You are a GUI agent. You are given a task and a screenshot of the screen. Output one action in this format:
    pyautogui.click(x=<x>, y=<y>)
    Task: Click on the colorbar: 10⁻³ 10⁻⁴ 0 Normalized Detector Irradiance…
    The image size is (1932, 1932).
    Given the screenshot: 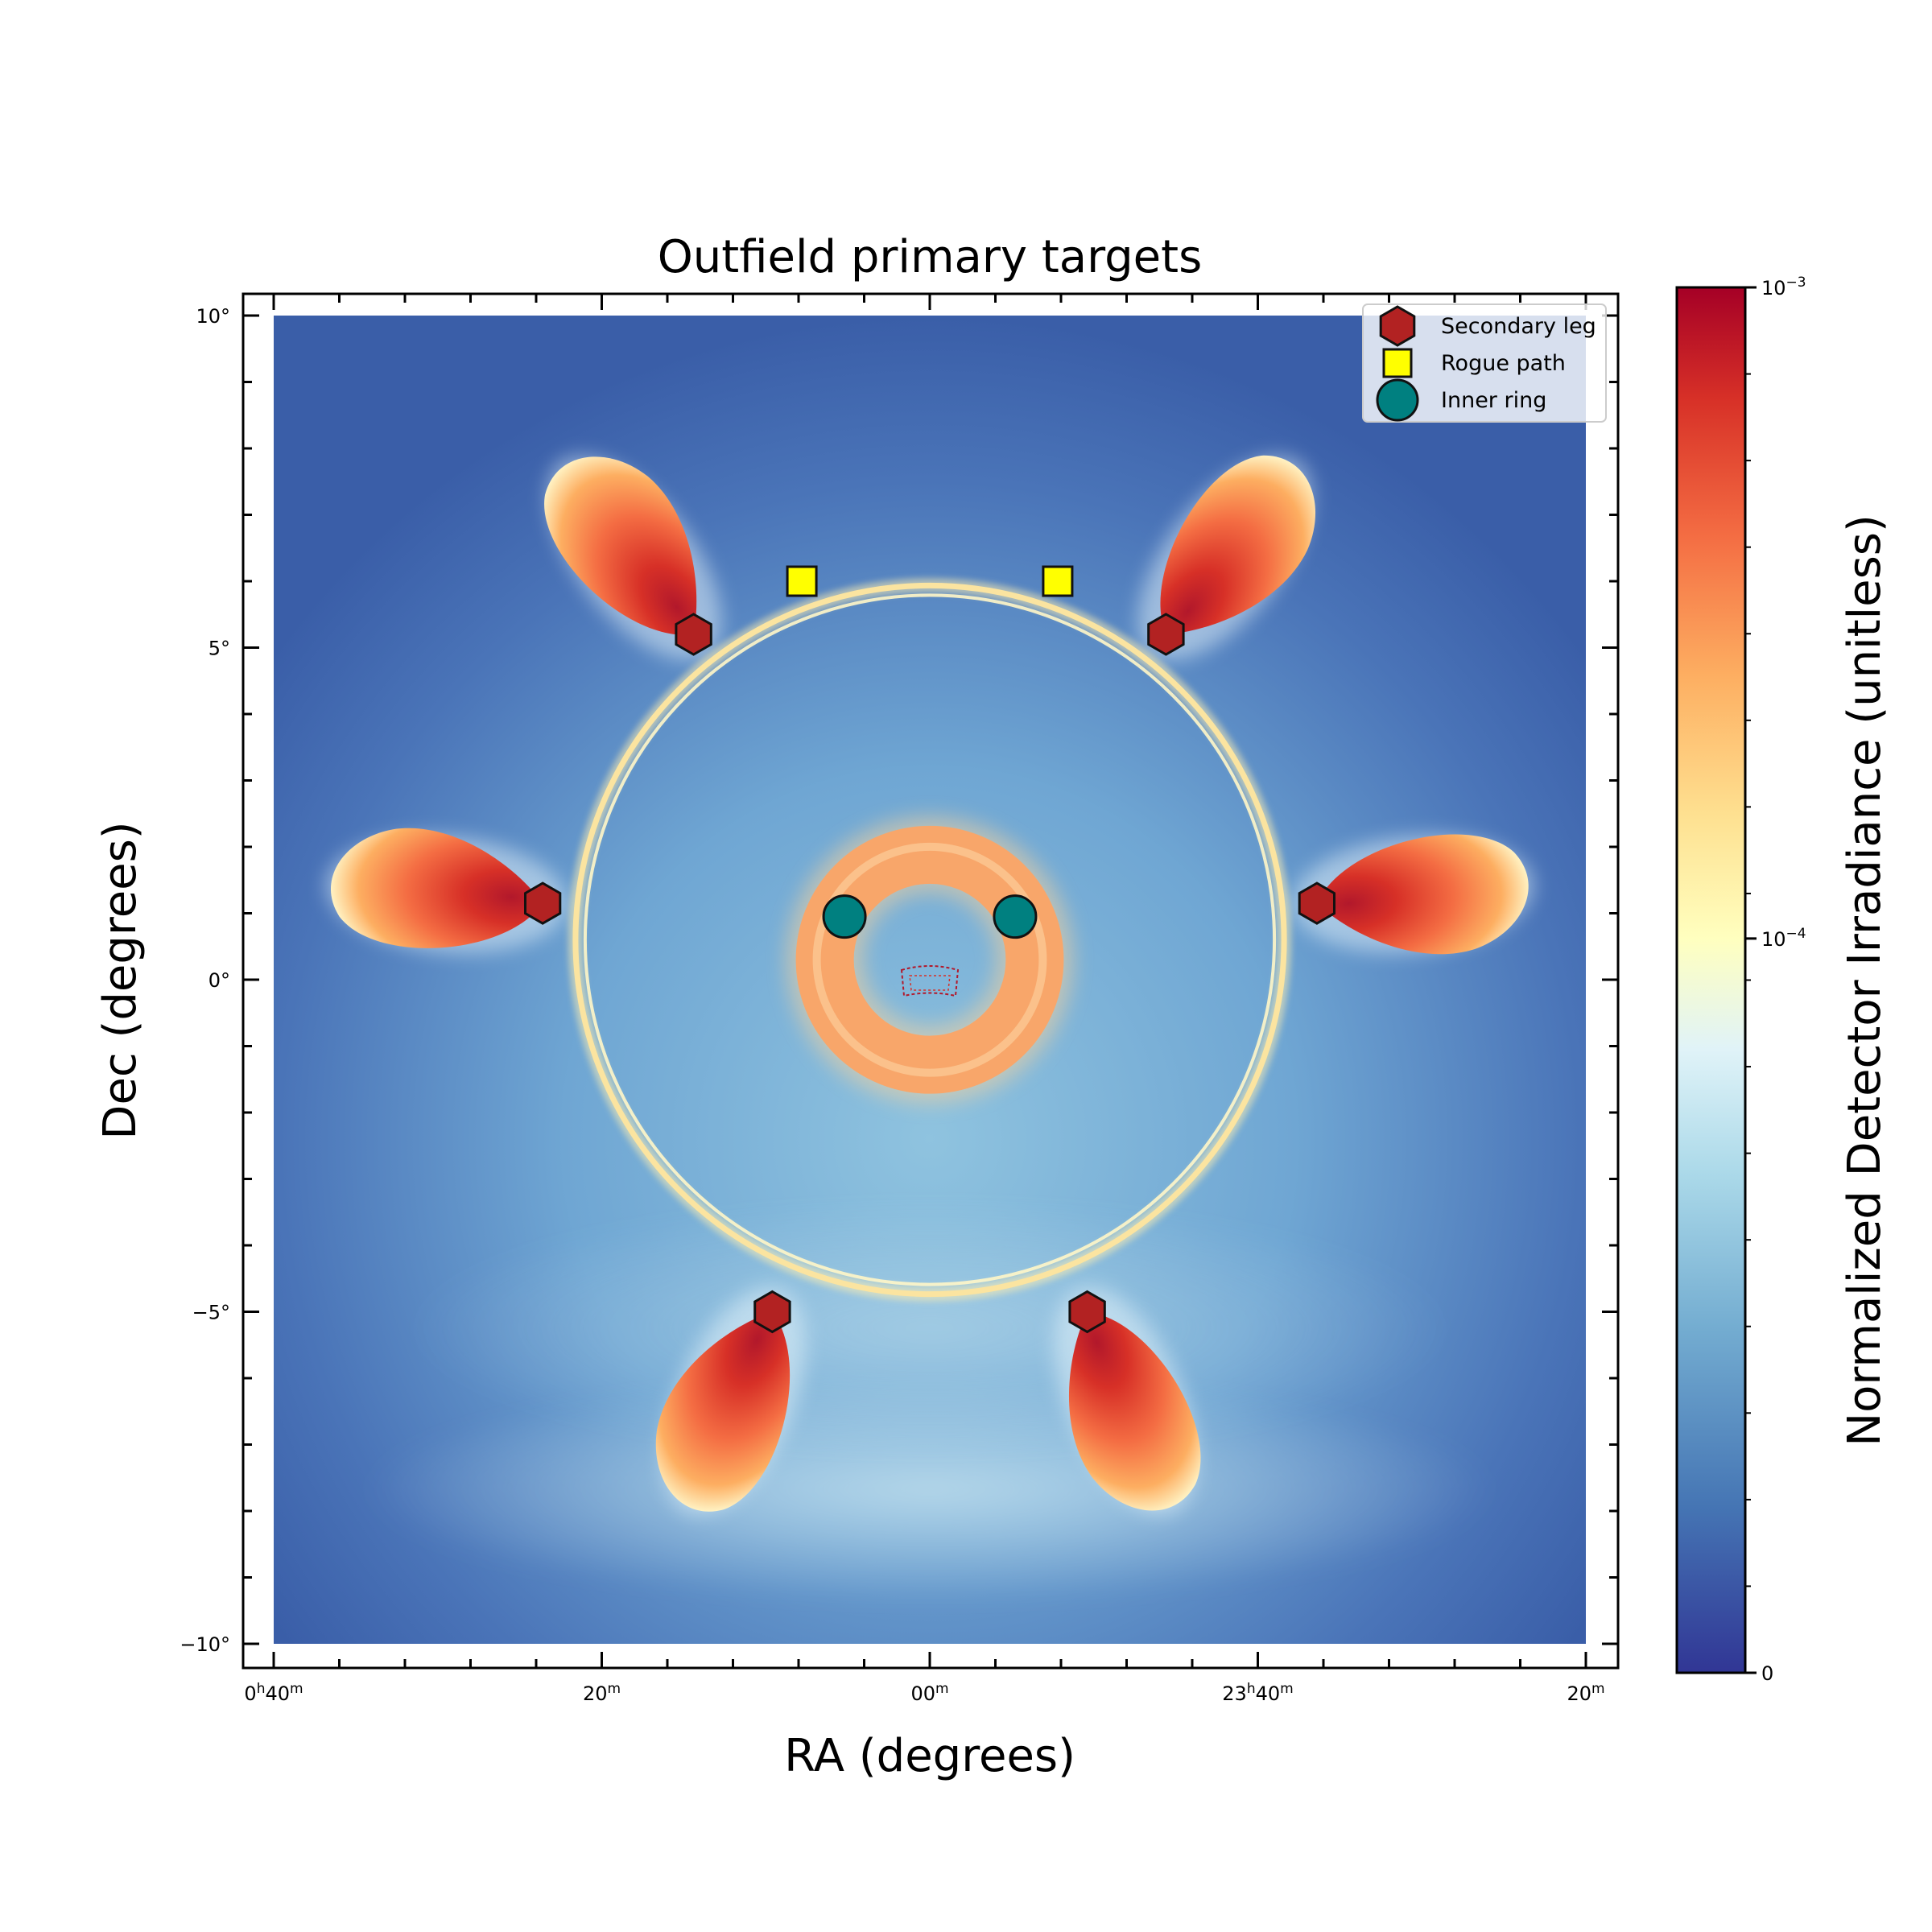 What is the action you would take?
    pyautogui.click(x=1783, y=980)
    